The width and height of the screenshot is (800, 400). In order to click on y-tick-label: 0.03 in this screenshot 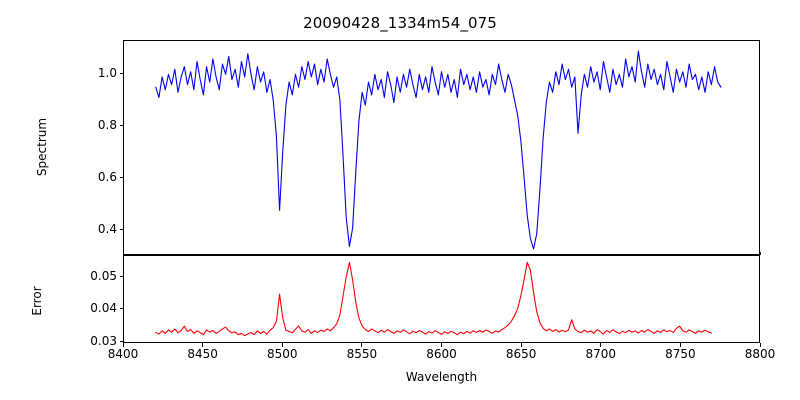, I will do `click(103, 340)`.